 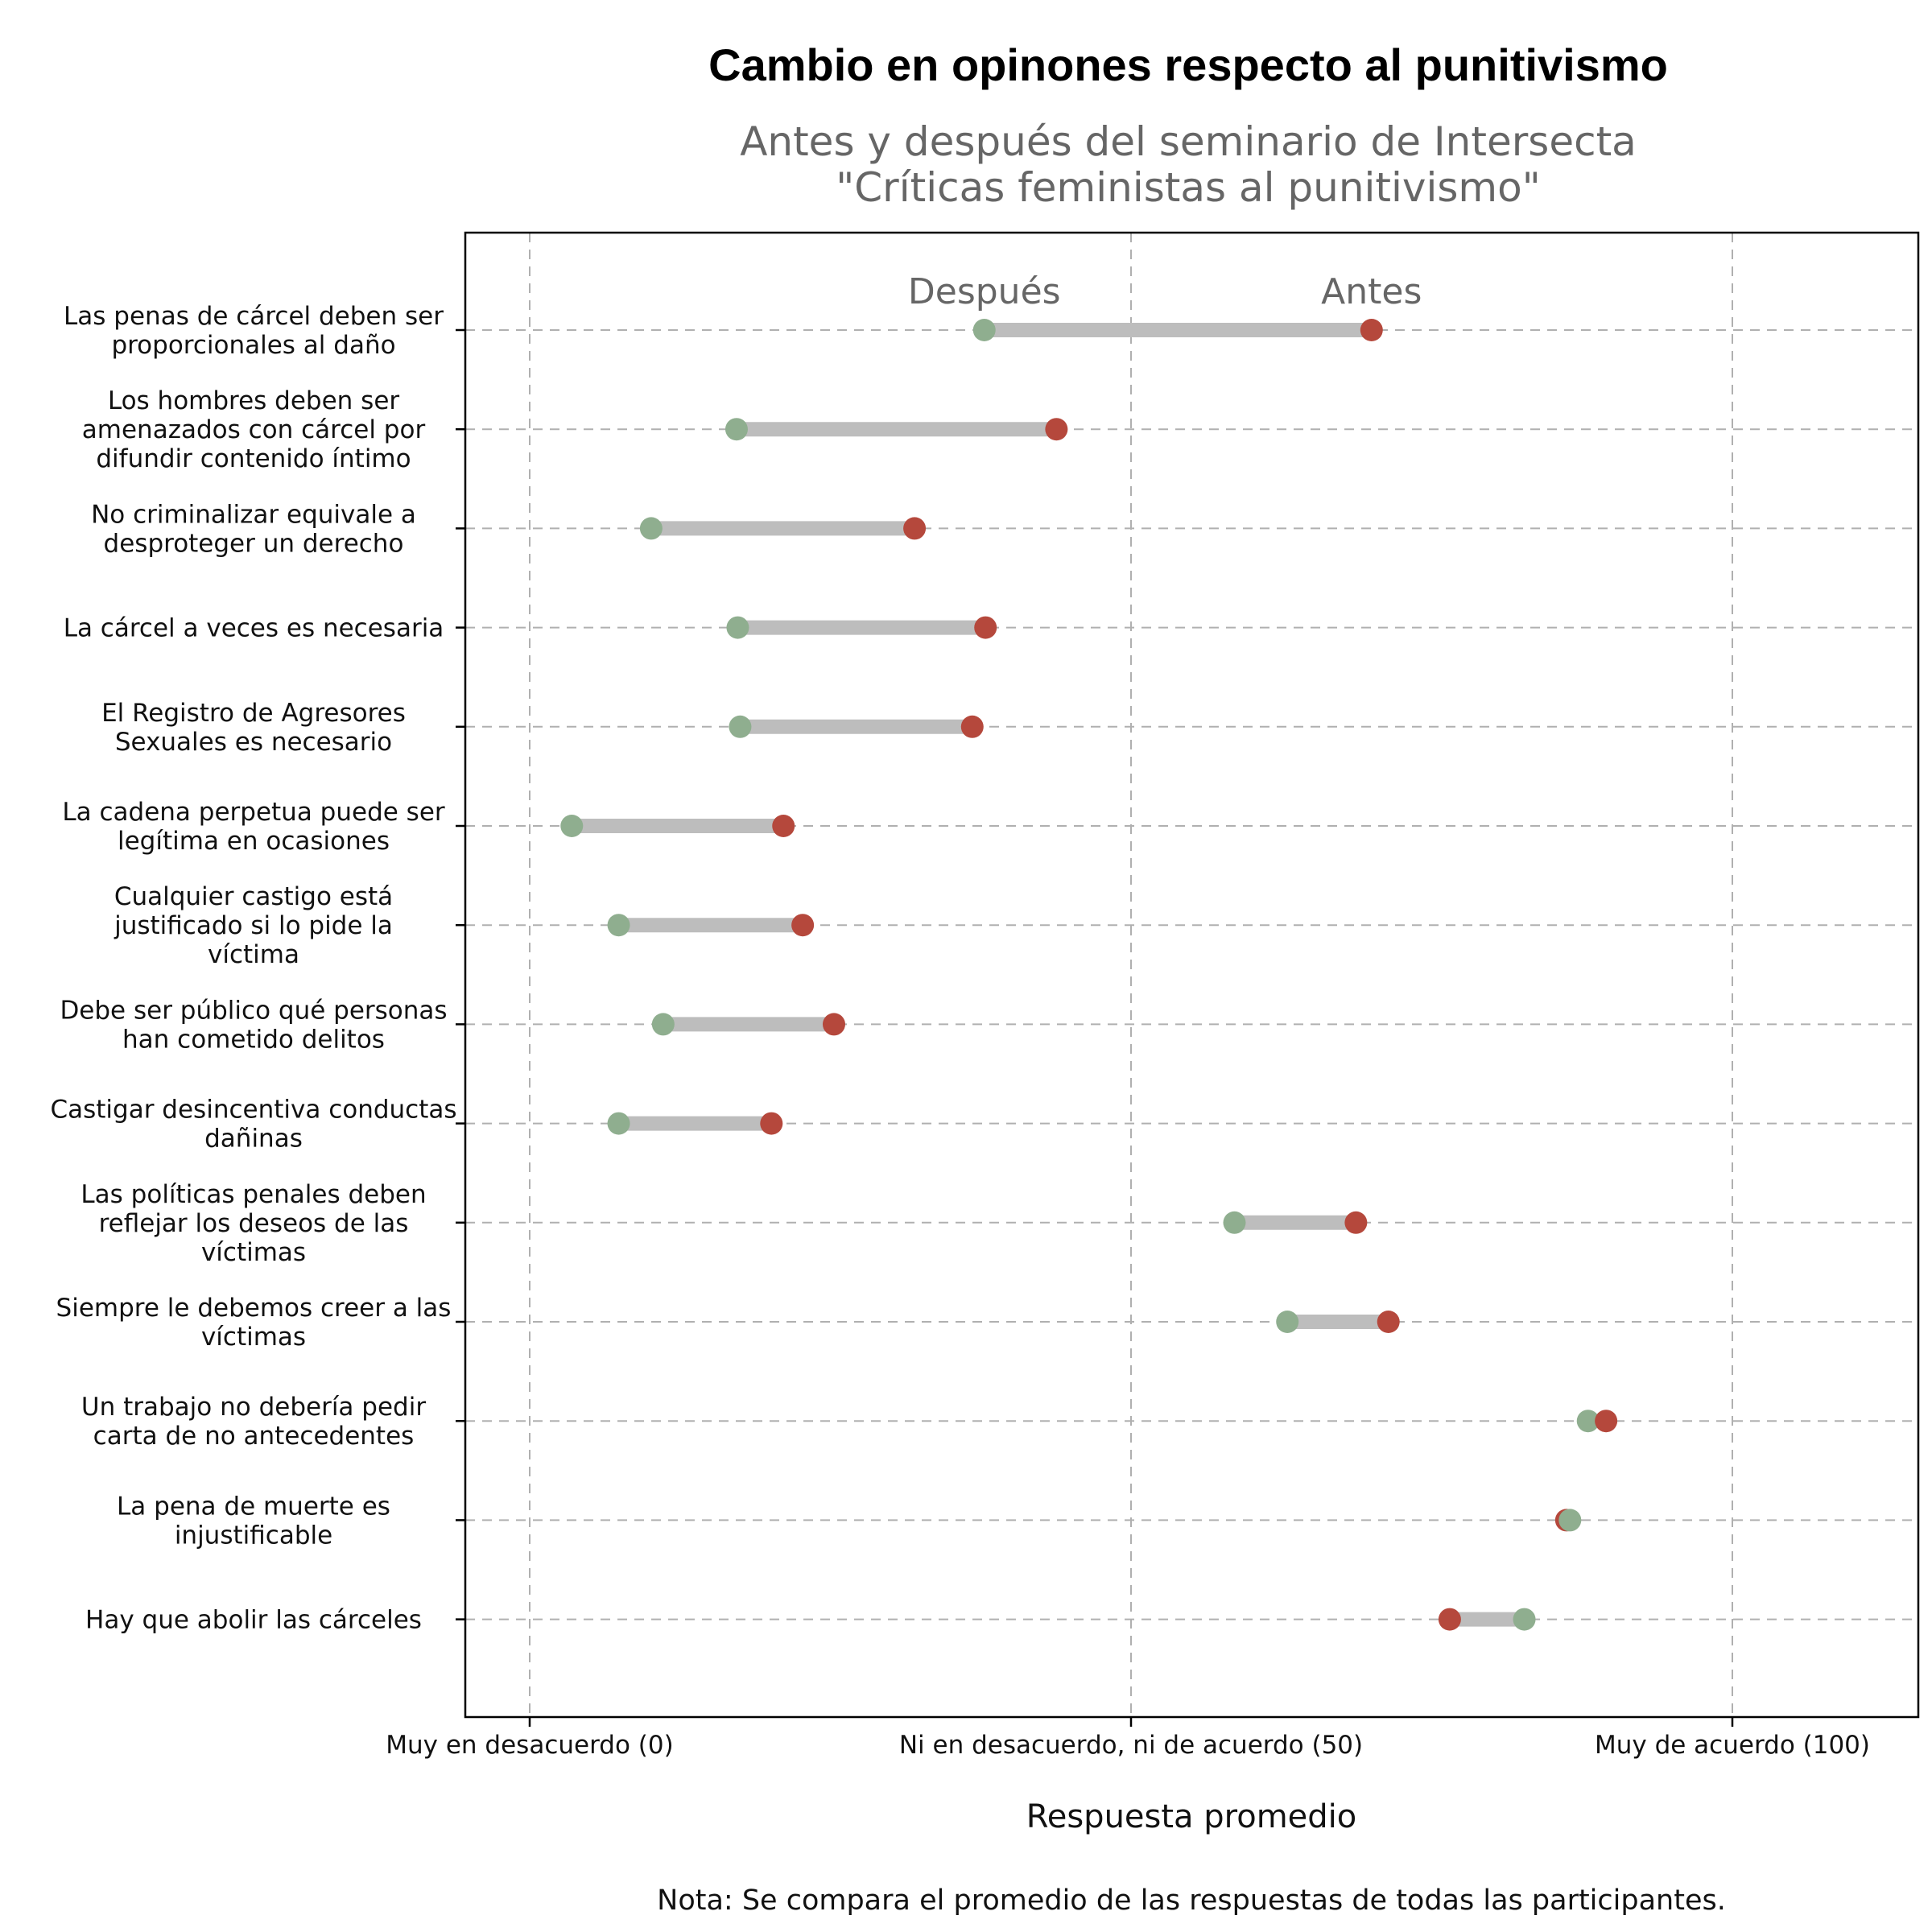 What do you see at coordinates (460, 974) in the screenshot?
I see `y-axis-ticks` at bounding box center [460, 974].